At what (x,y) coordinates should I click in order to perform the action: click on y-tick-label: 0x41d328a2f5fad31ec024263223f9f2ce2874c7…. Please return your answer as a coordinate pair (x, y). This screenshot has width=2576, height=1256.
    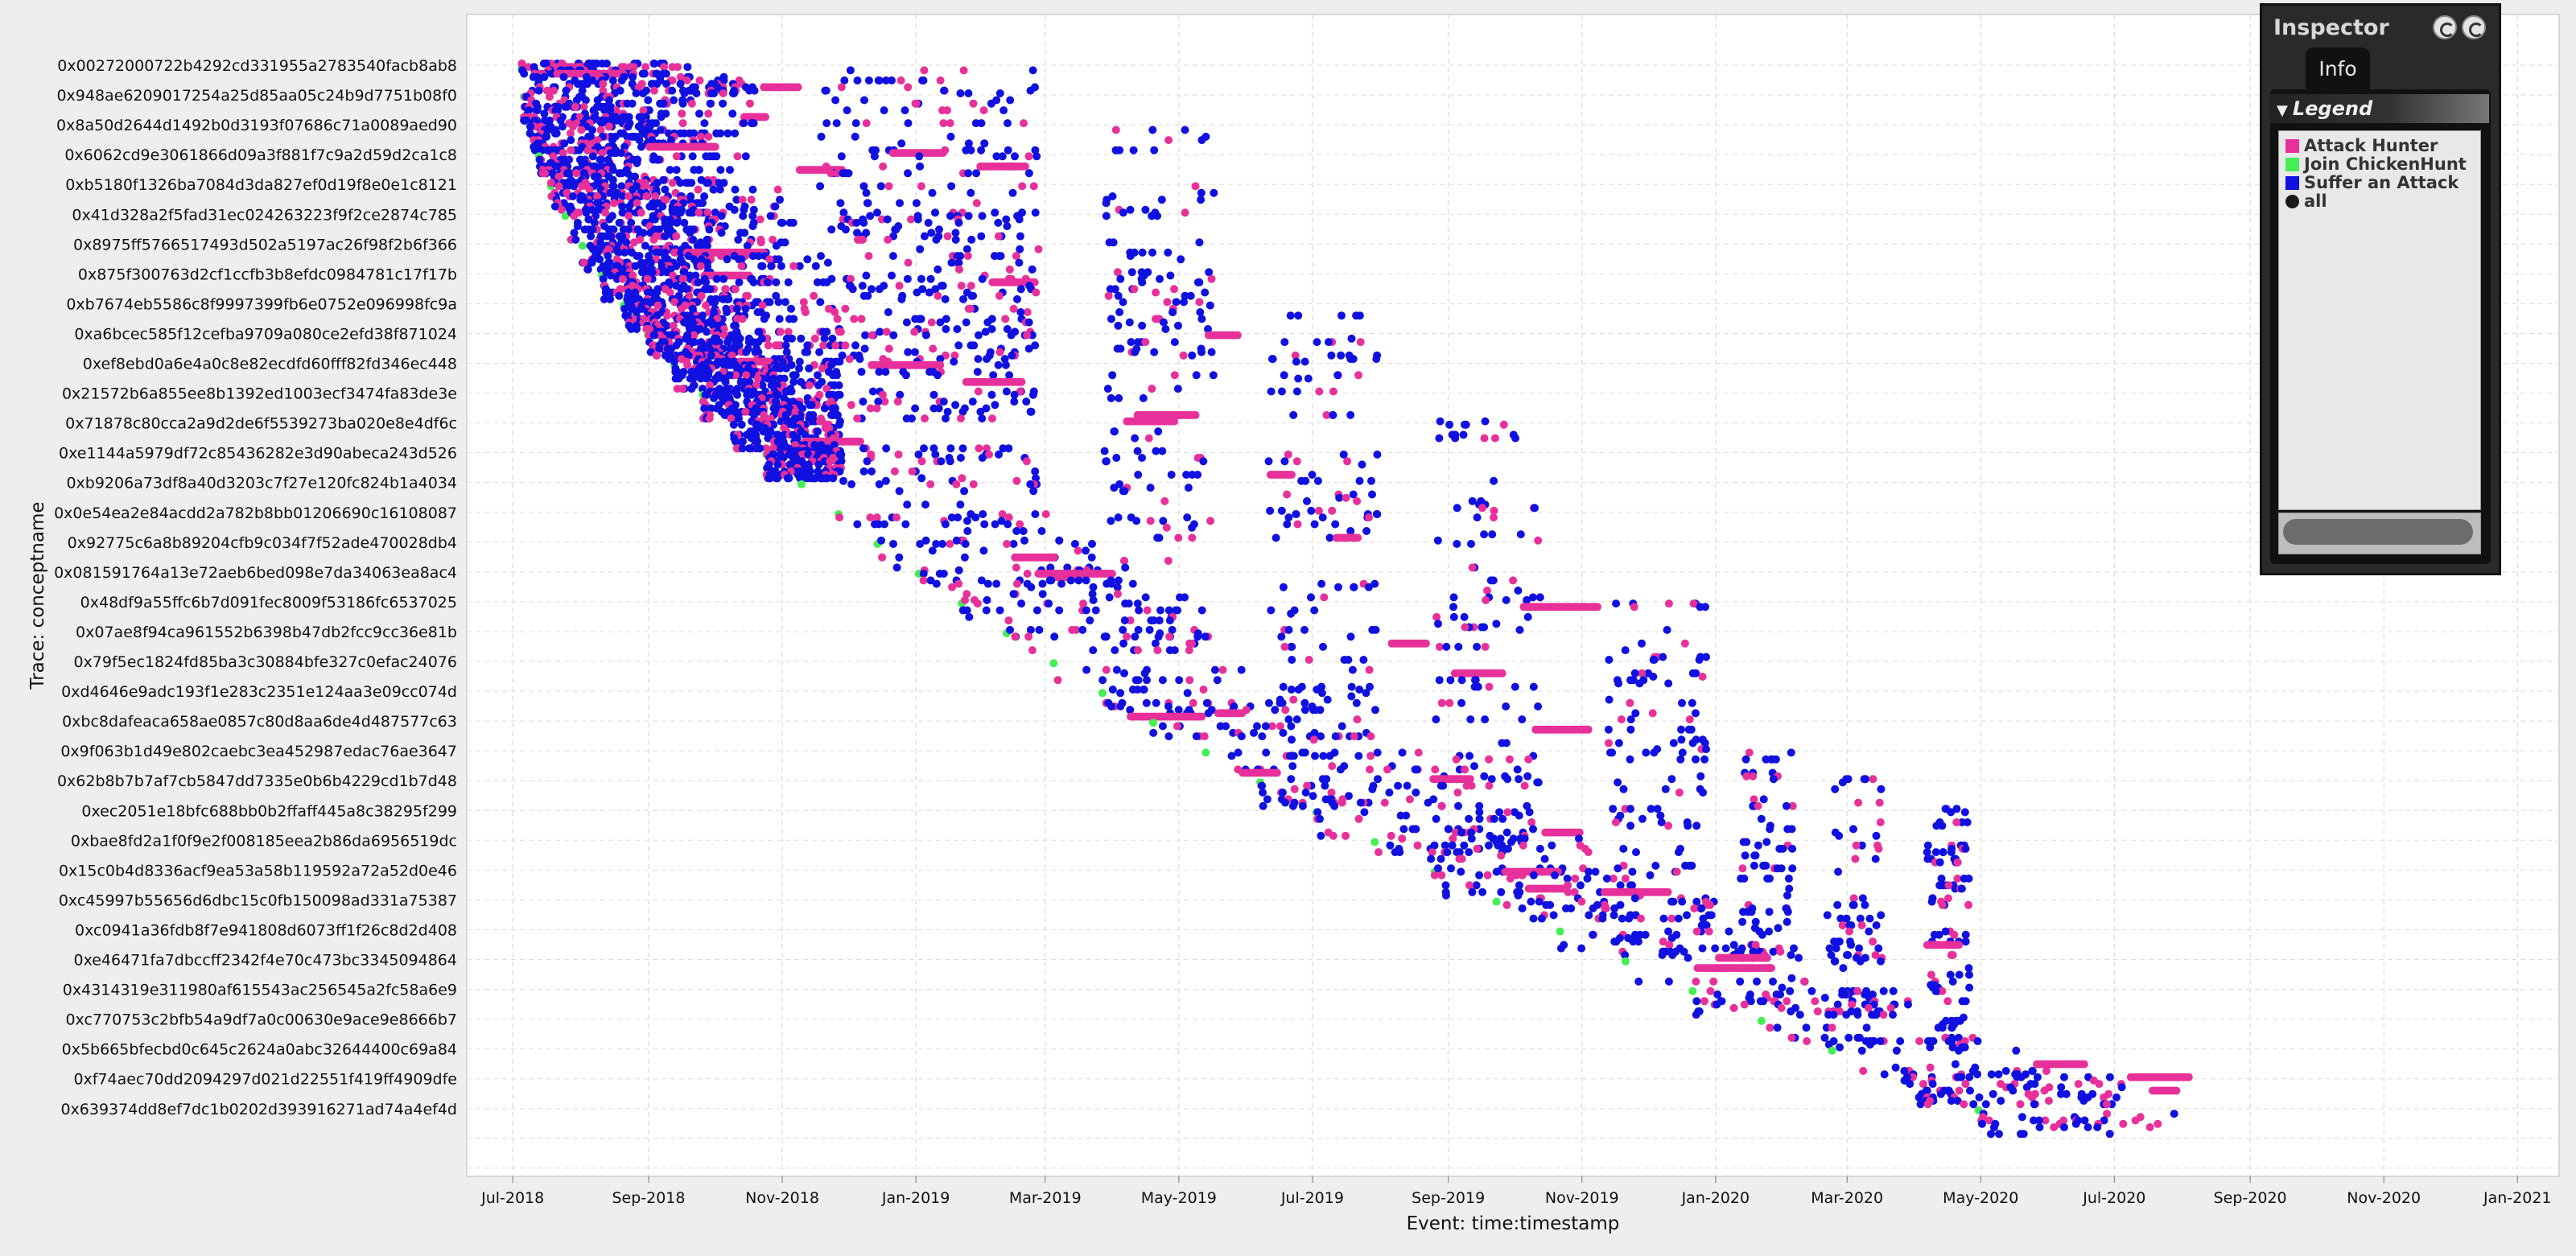
    Looking at the image, I should click on (264, 215).